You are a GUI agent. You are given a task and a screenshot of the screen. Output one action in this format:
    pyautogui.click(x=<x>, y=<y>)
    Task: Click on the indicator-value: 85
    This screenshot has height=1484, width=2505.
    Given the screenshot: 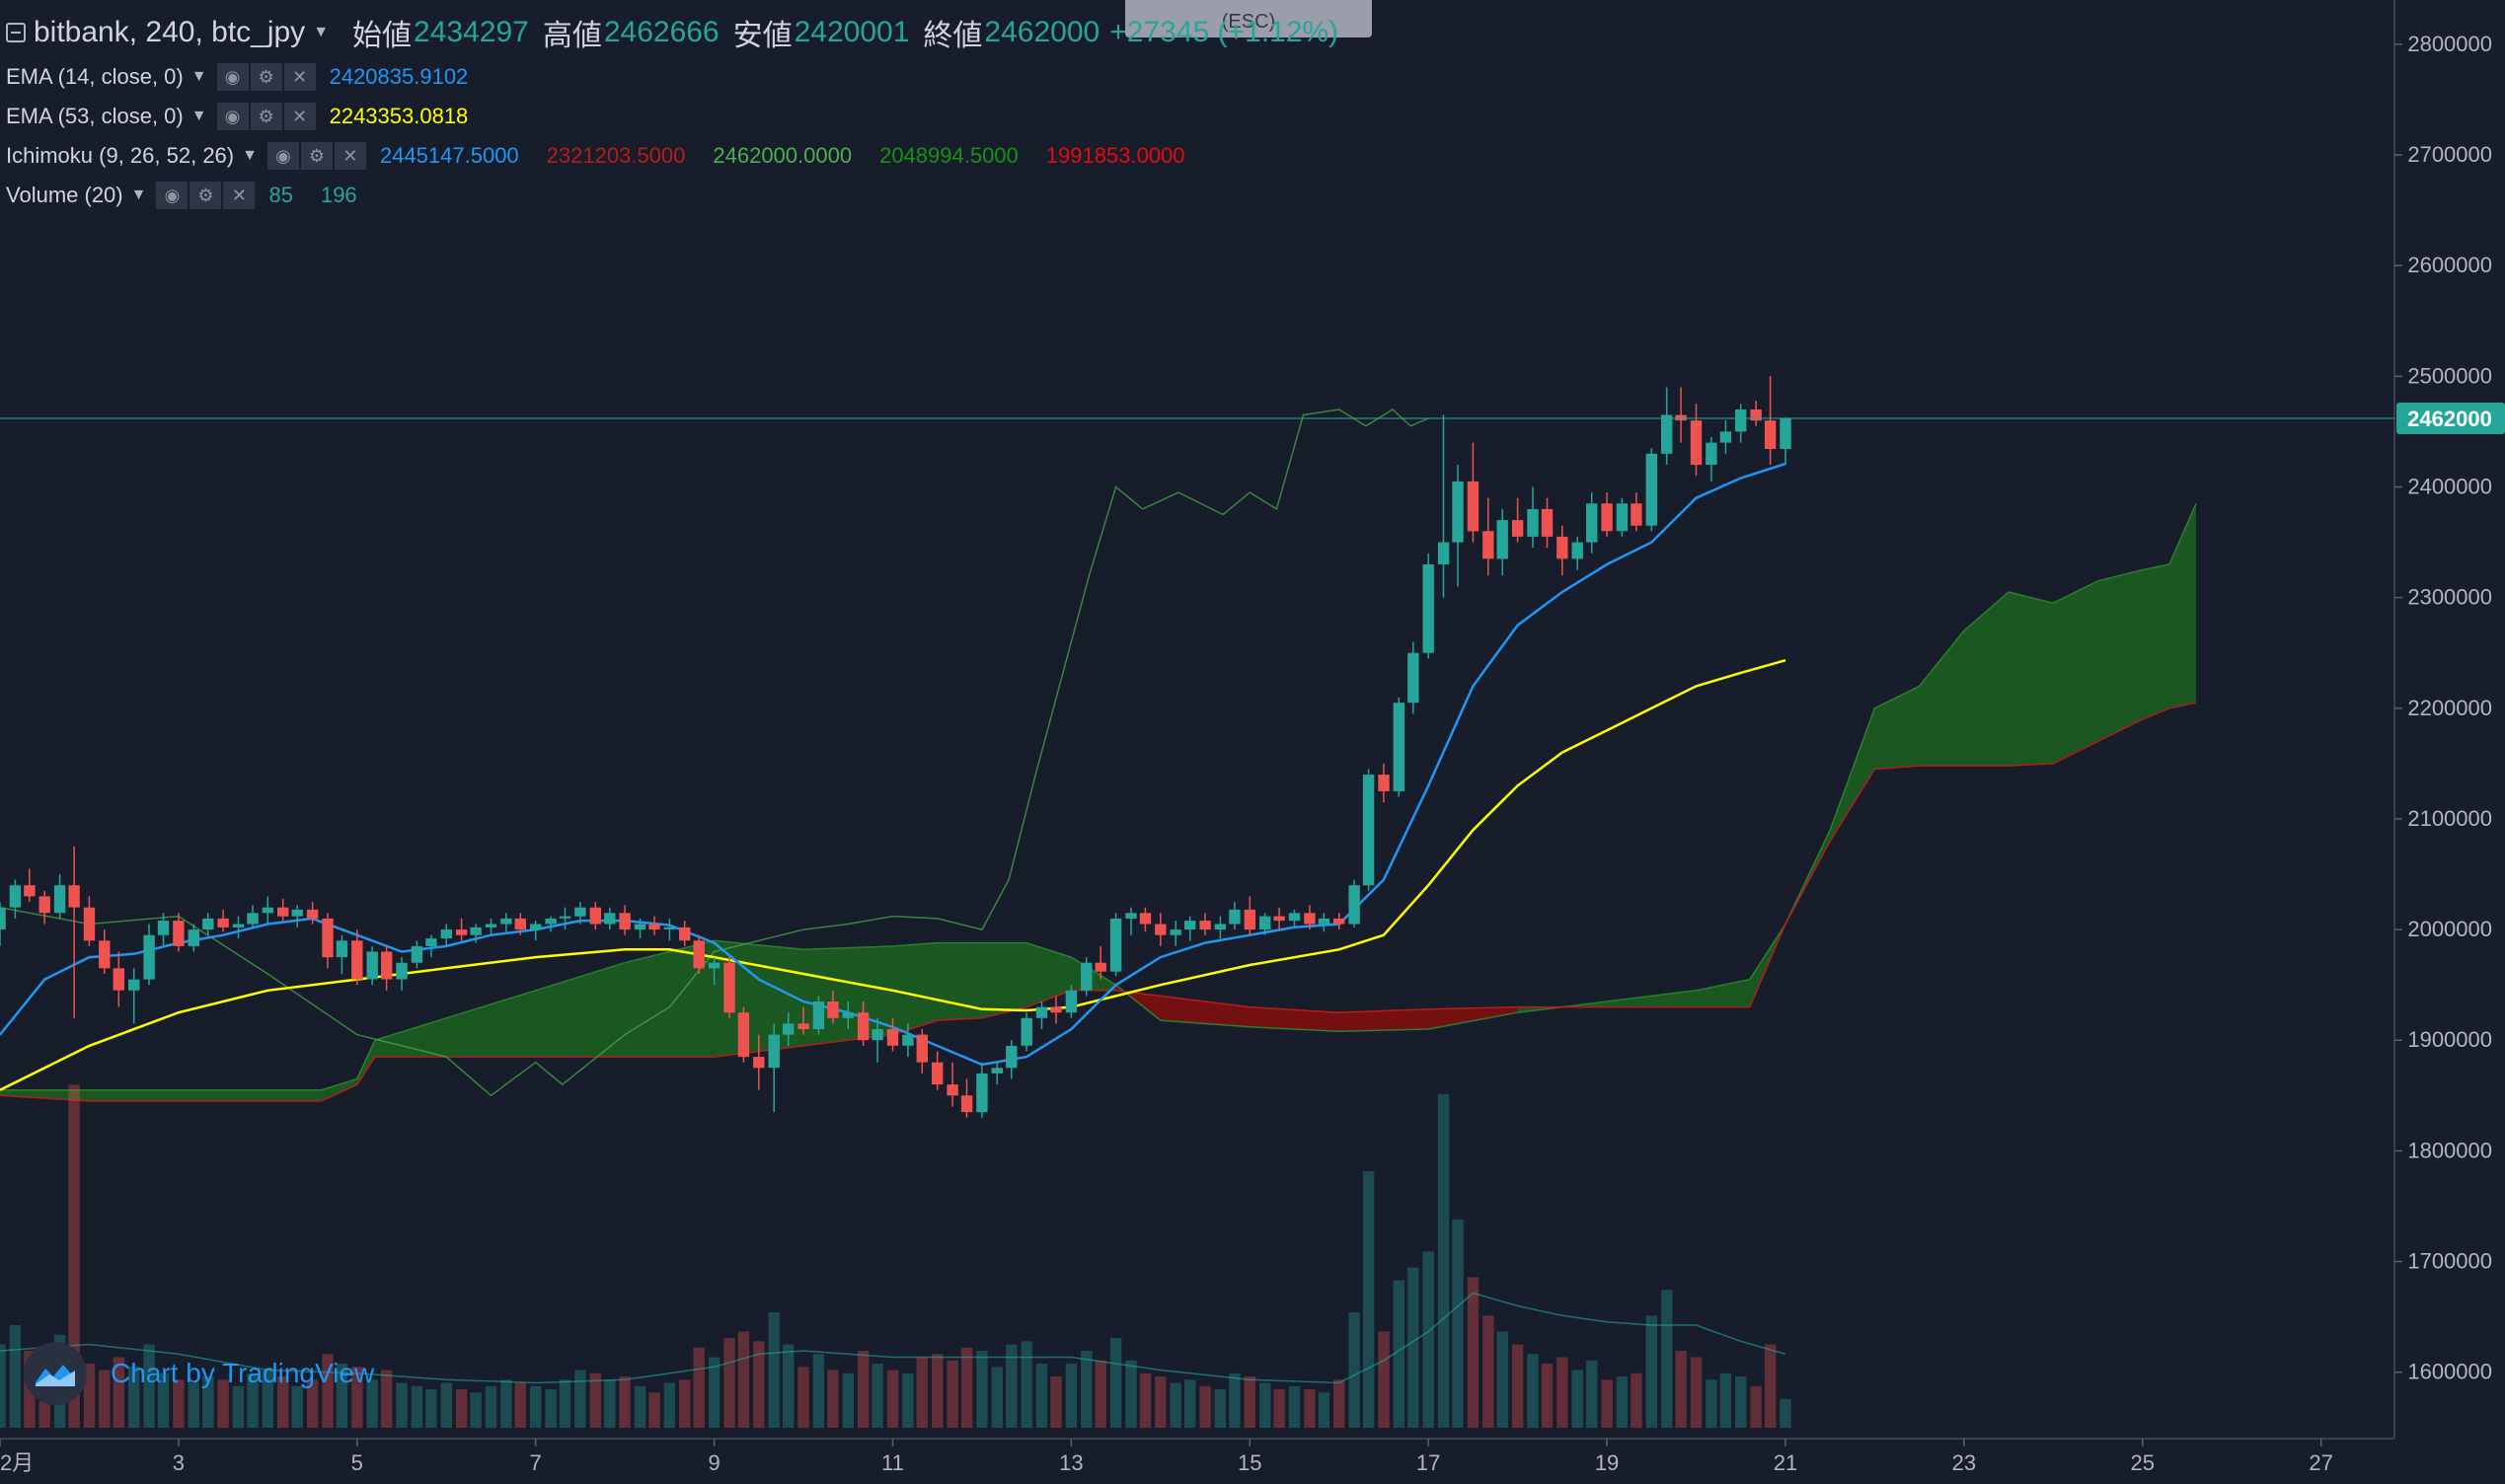 What is the action you would take?
    pyautogui.click(x=280, y=195)
    